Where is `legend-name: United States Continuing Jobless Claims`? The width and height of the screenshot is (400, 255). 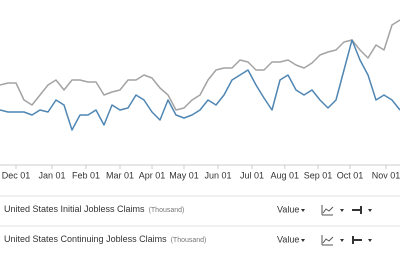
legend-name: United States Continuing Jobless Claims is located at coordinates (85, 239).